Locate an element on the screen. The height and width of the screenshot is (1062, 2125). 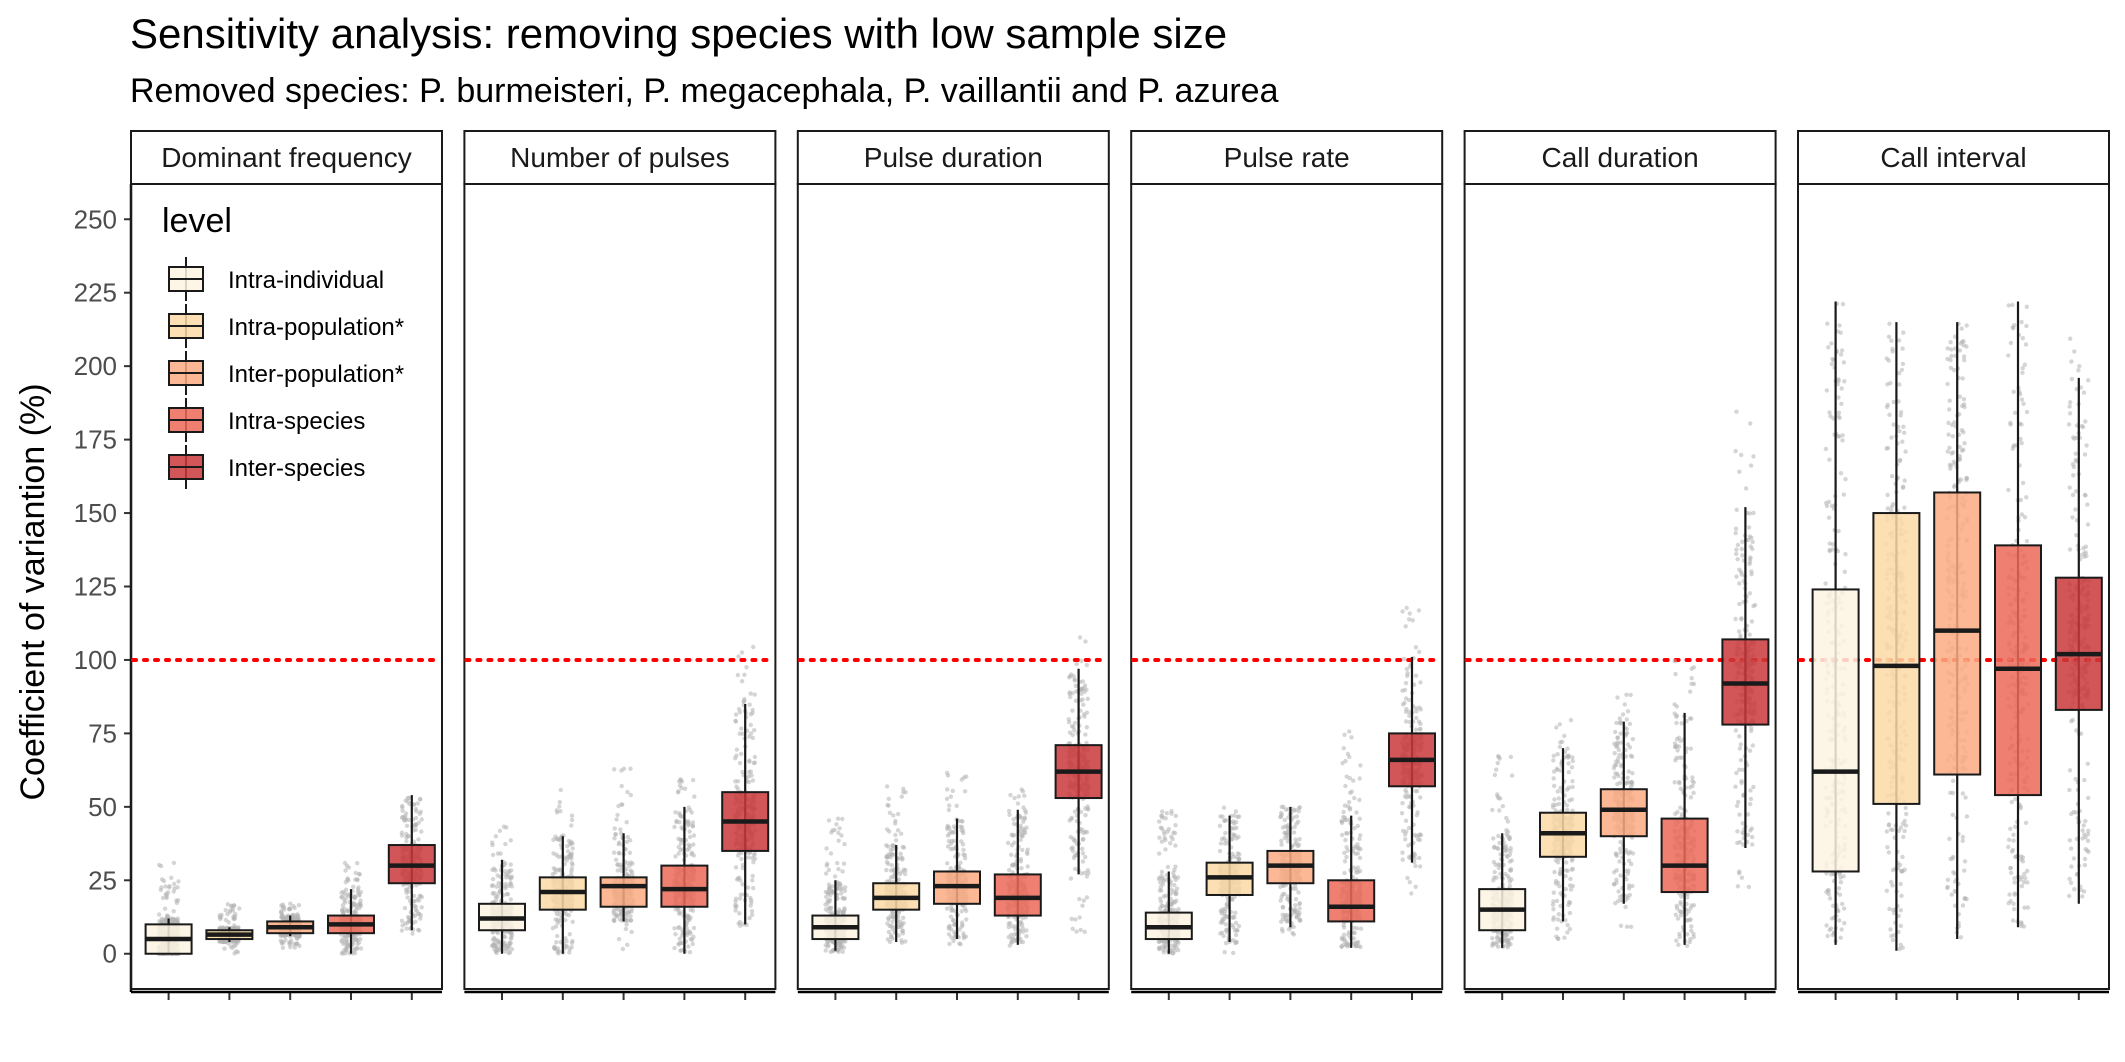
panel-border is located at coordinates (953, 586).